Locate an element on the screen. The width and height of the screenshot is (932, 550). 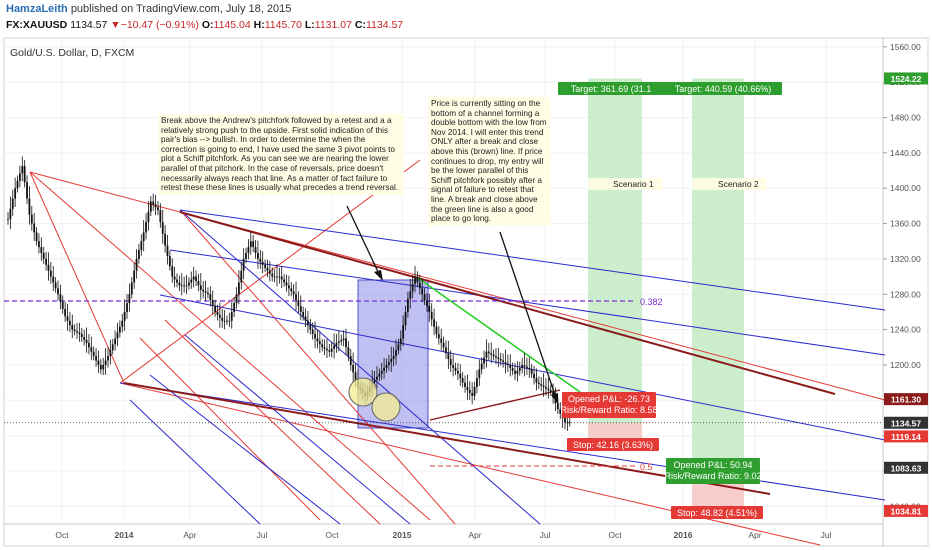
low-value: 1131.07 is located at coordinates (333, 25).